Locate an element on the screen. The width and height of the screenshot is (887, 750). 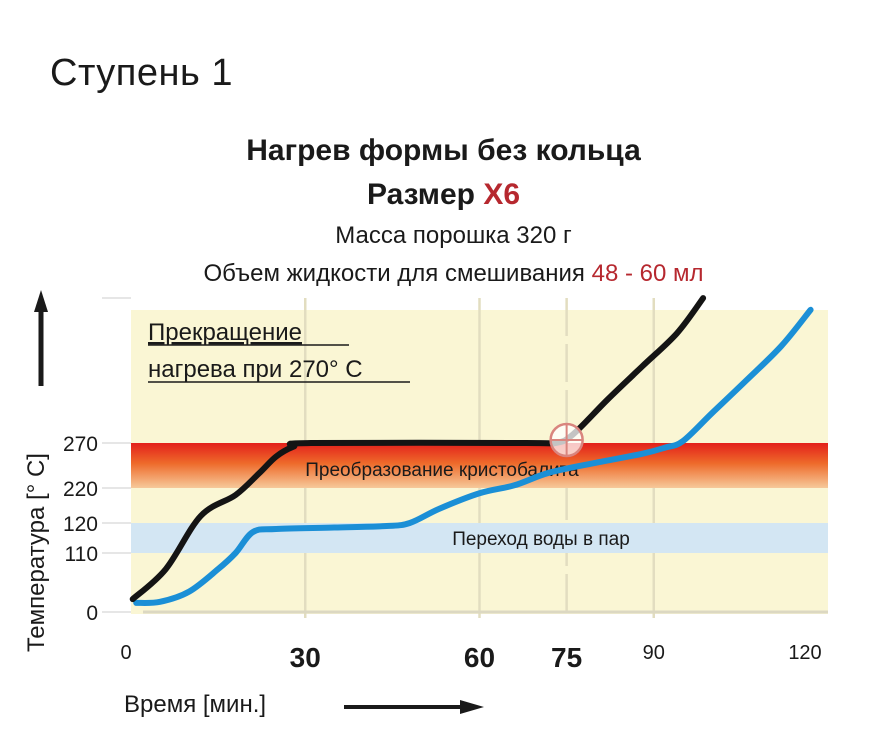
x-tick-labels: 0 30 60 75 90 120 is located at coordinates (470, 657).